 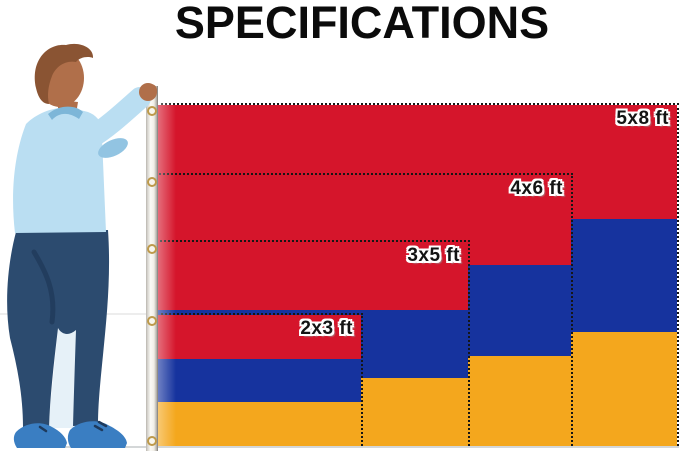 I want to click on size-label-5x8: 5x8 ft, so click(x=642, y=118).